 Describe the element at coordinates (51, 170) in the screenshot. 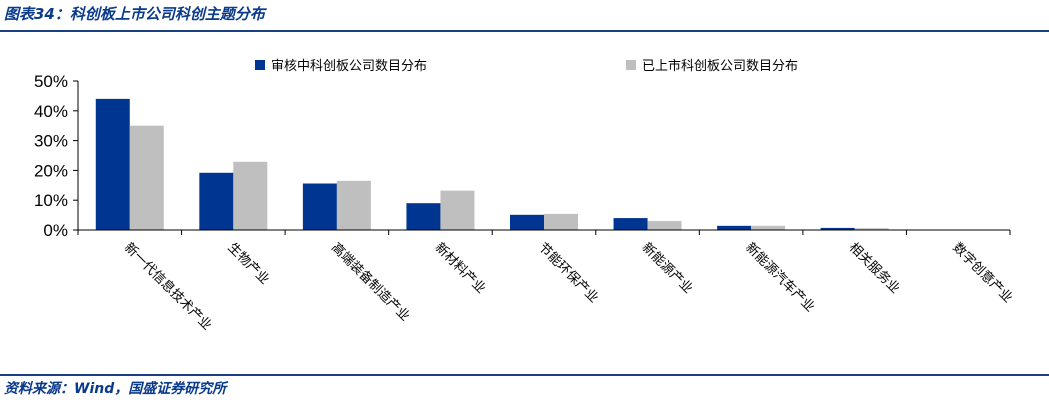

I see `y-tick-label: 20%` at that location.